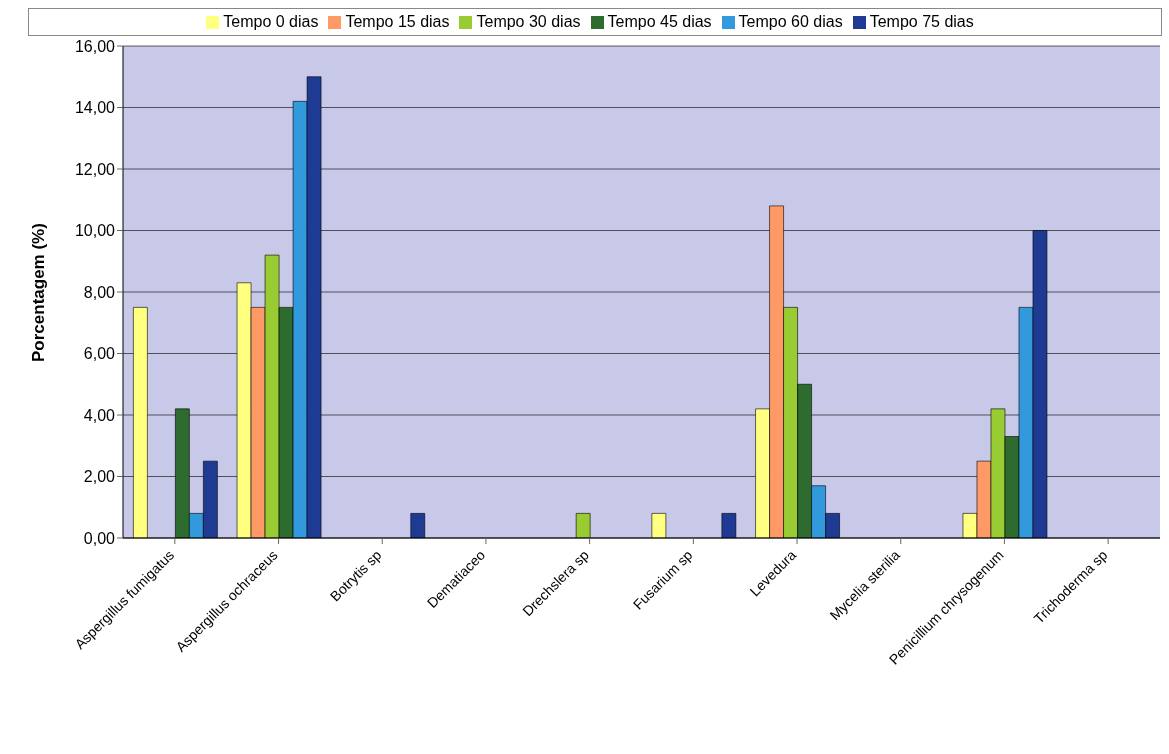  Describe the element at coordinates (95, 231) in the screenshot. I see `y-tick-label: 10,00` at that location.